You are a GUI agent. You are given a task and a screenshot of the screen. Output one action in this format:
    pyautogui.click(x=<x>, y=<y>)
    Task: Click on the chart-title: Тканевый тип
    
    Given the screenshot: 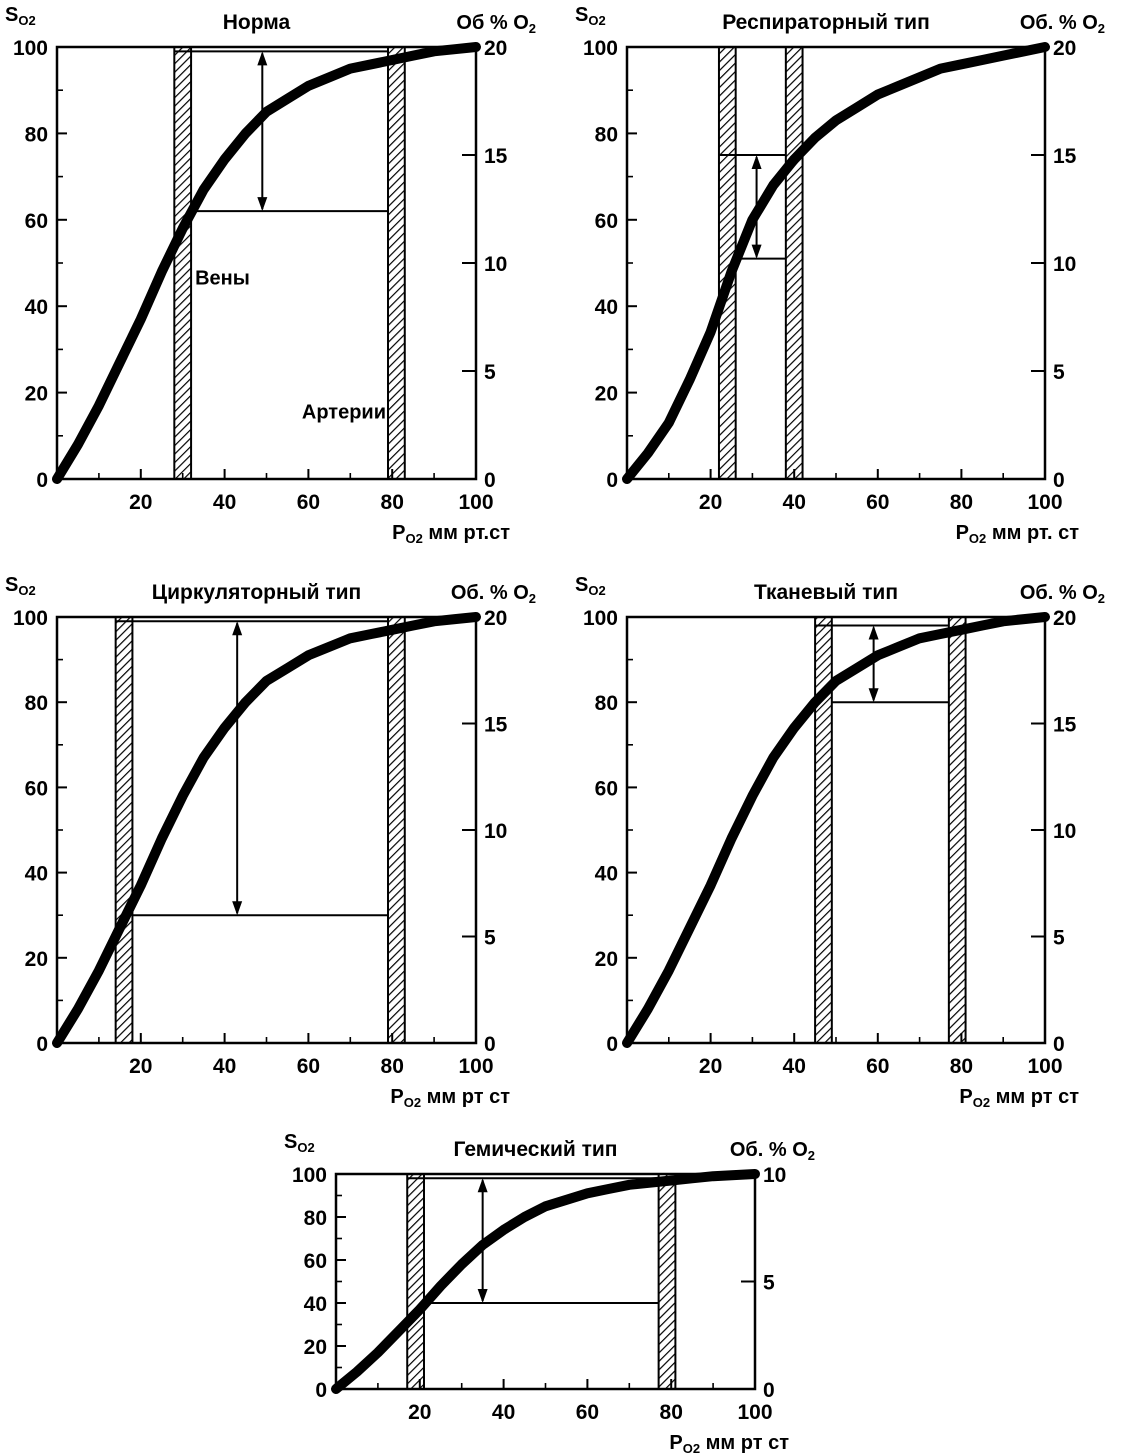 What is the action you would take?
    pyautogui.click(x=826, y=592)
    